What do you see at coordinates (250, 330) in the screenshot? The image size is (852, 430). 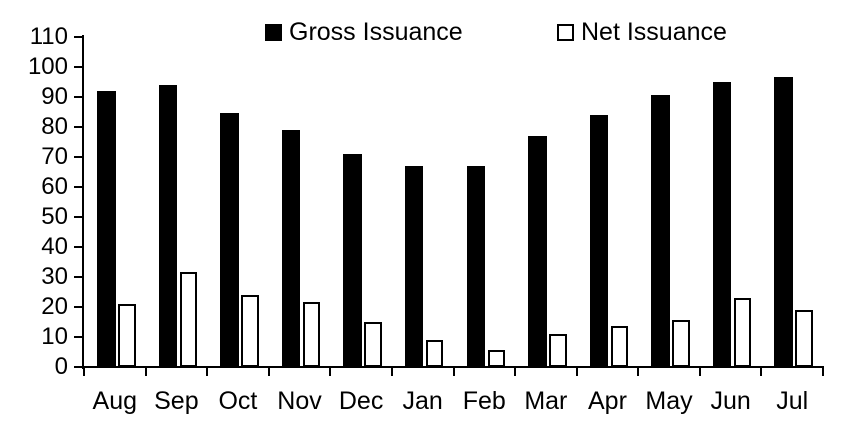 I see `bar-net-oct` at bounding box center [250, 330].